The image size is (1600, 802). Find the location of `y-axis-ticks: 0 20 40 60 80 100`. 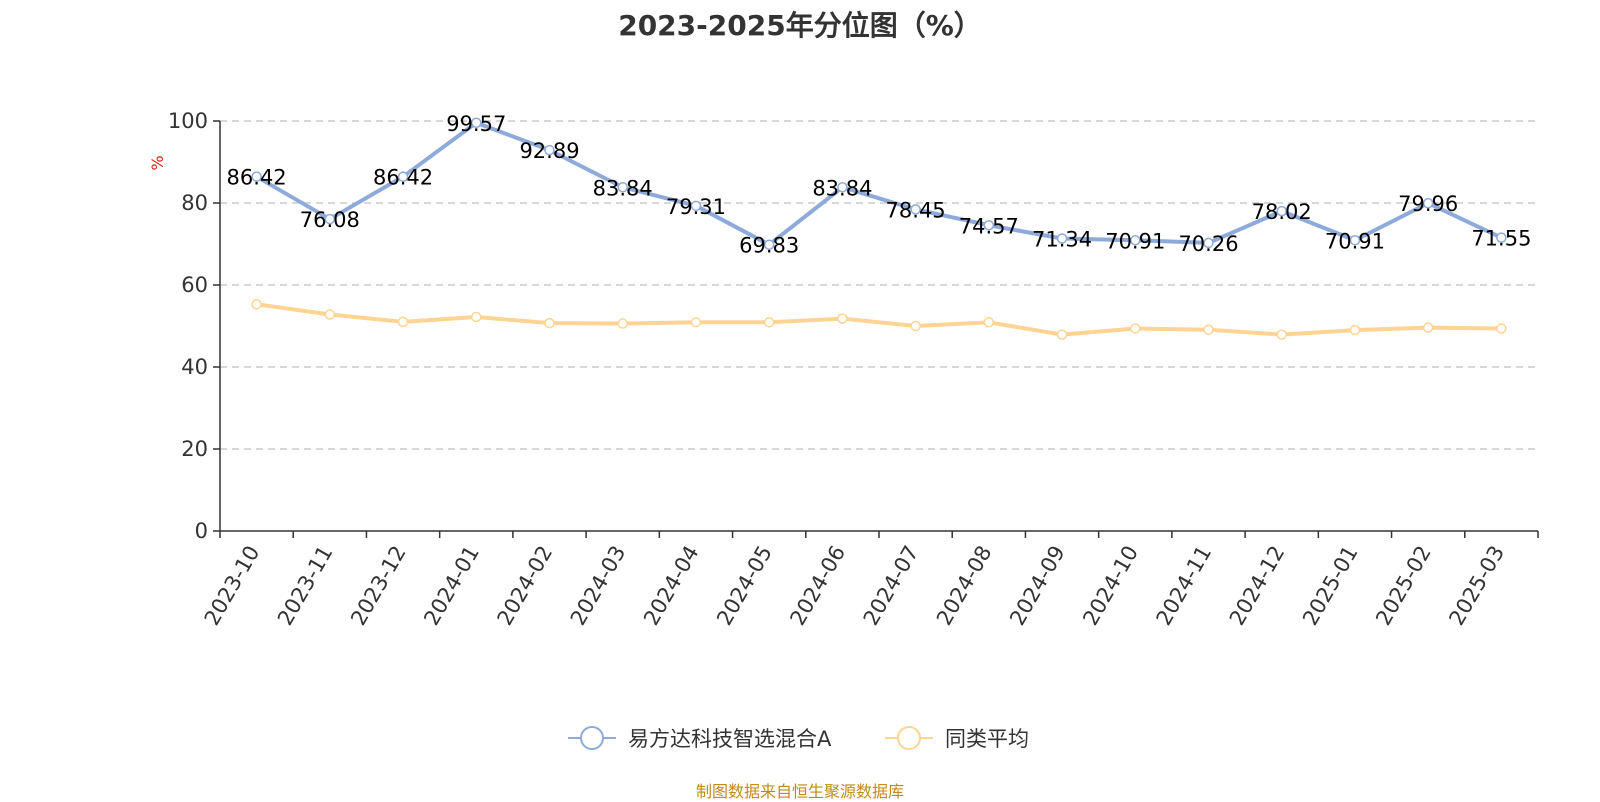

y-axis-ticks: 0 20 40 60 80 100 is located at coordinates (194, 326).